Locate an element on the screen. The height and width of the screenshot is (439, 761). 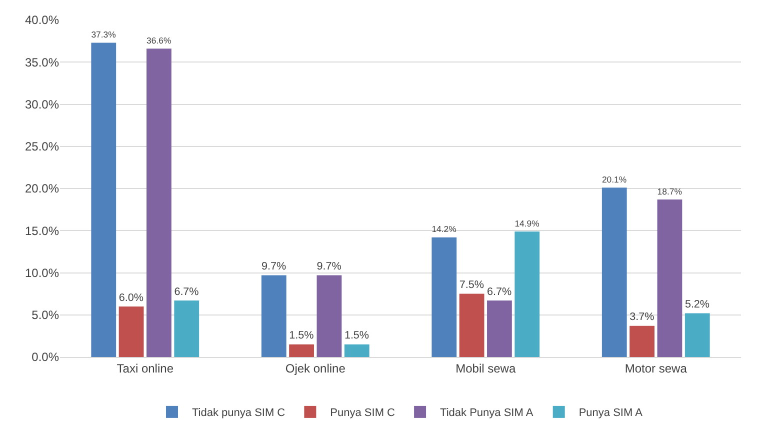
x-tick-label: Motor sewa is located at coordinates (656, 368).